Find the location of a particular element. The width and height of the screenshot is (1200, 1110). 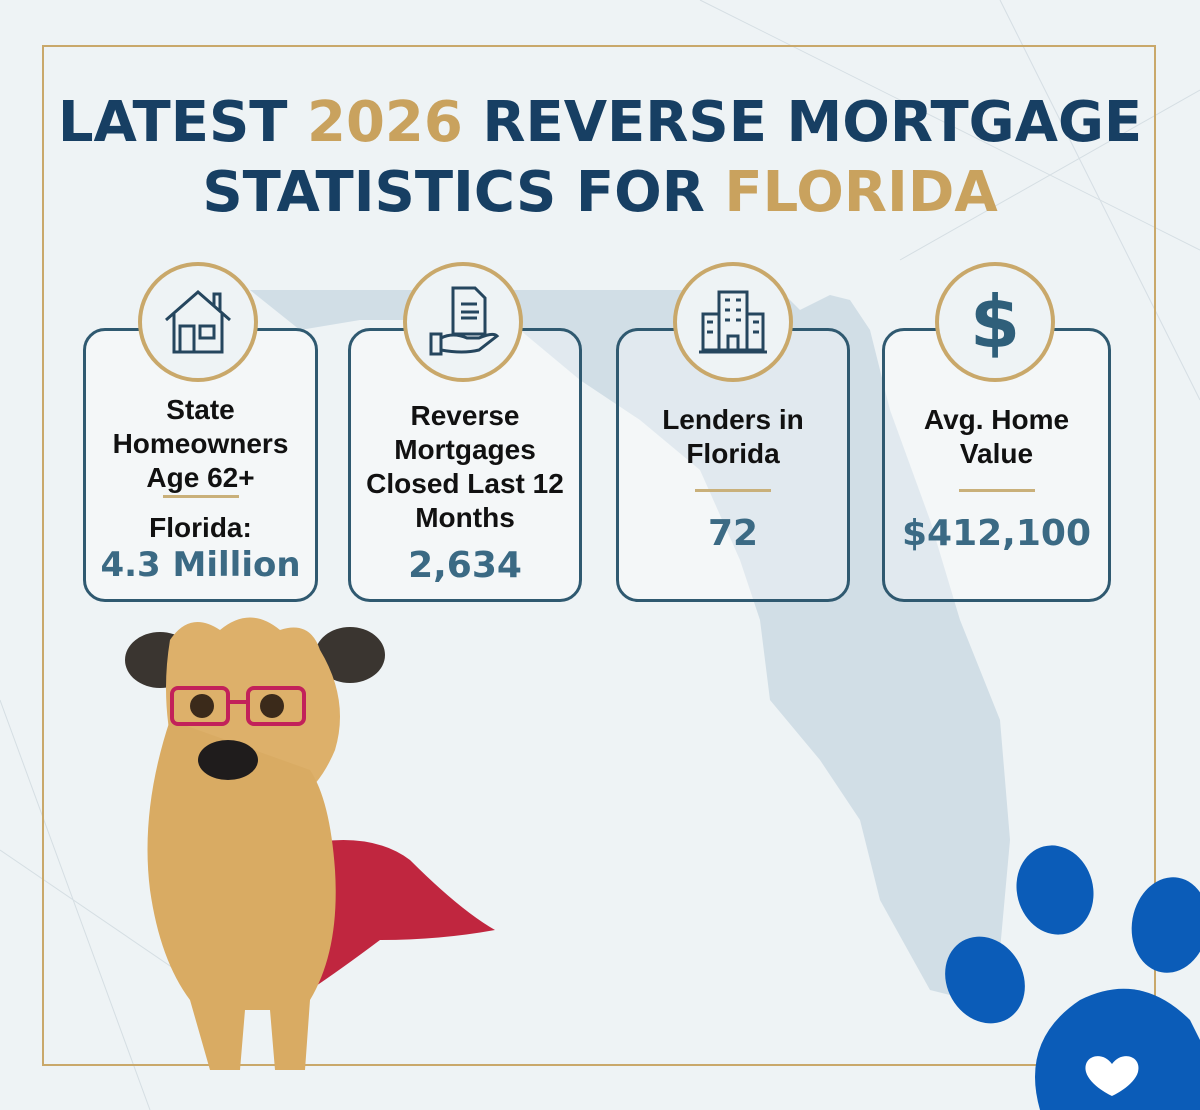

paw-print-logo is located at coordinates (1072, 977).